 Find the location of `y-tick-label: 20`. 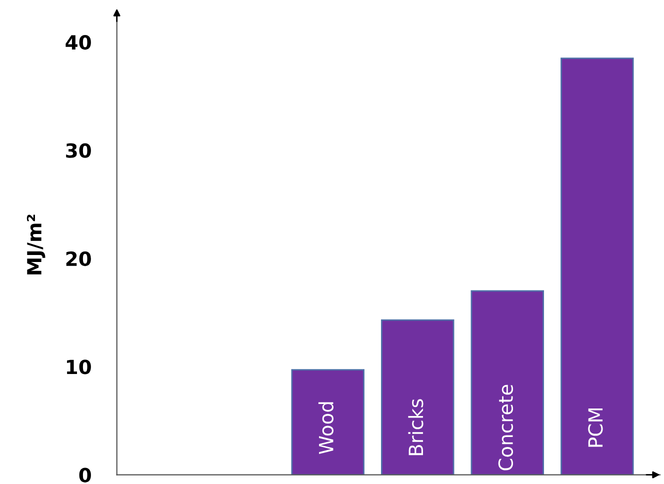

y-tick-label: 20 is located at coordinates (78, 258).